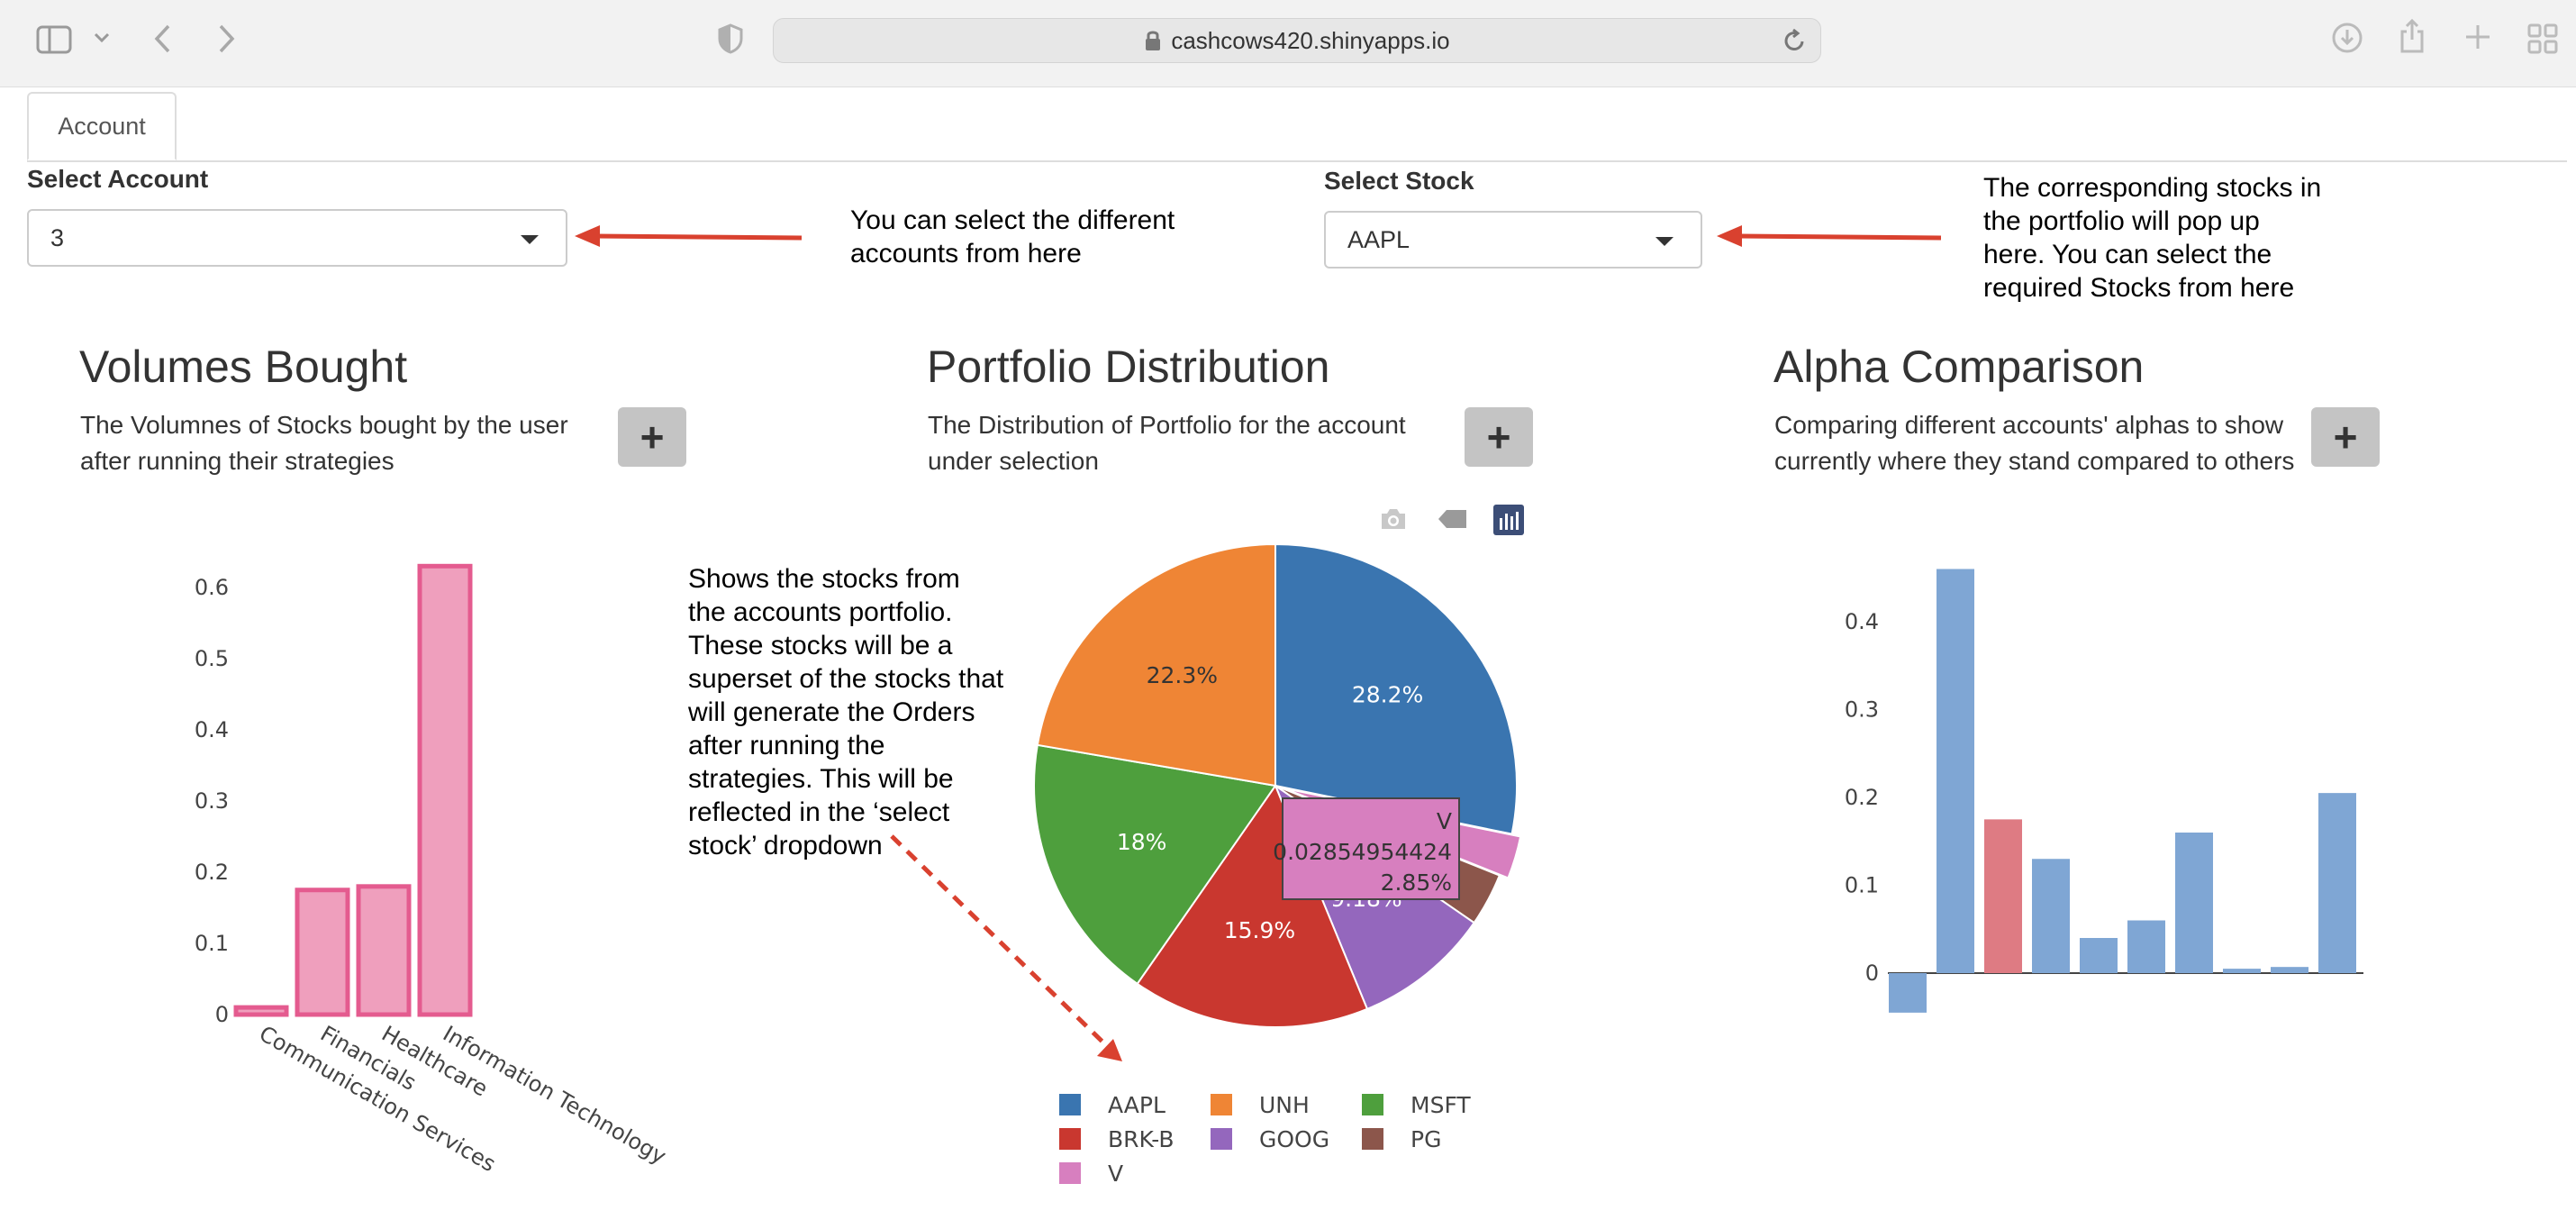 Image resolution: width=2576 pixels, height=1220 pixels. What do you see at coordinates (1297, 124) in the screenshot?
I see `tab-bar: Account` at bounding box center [1297, 124].